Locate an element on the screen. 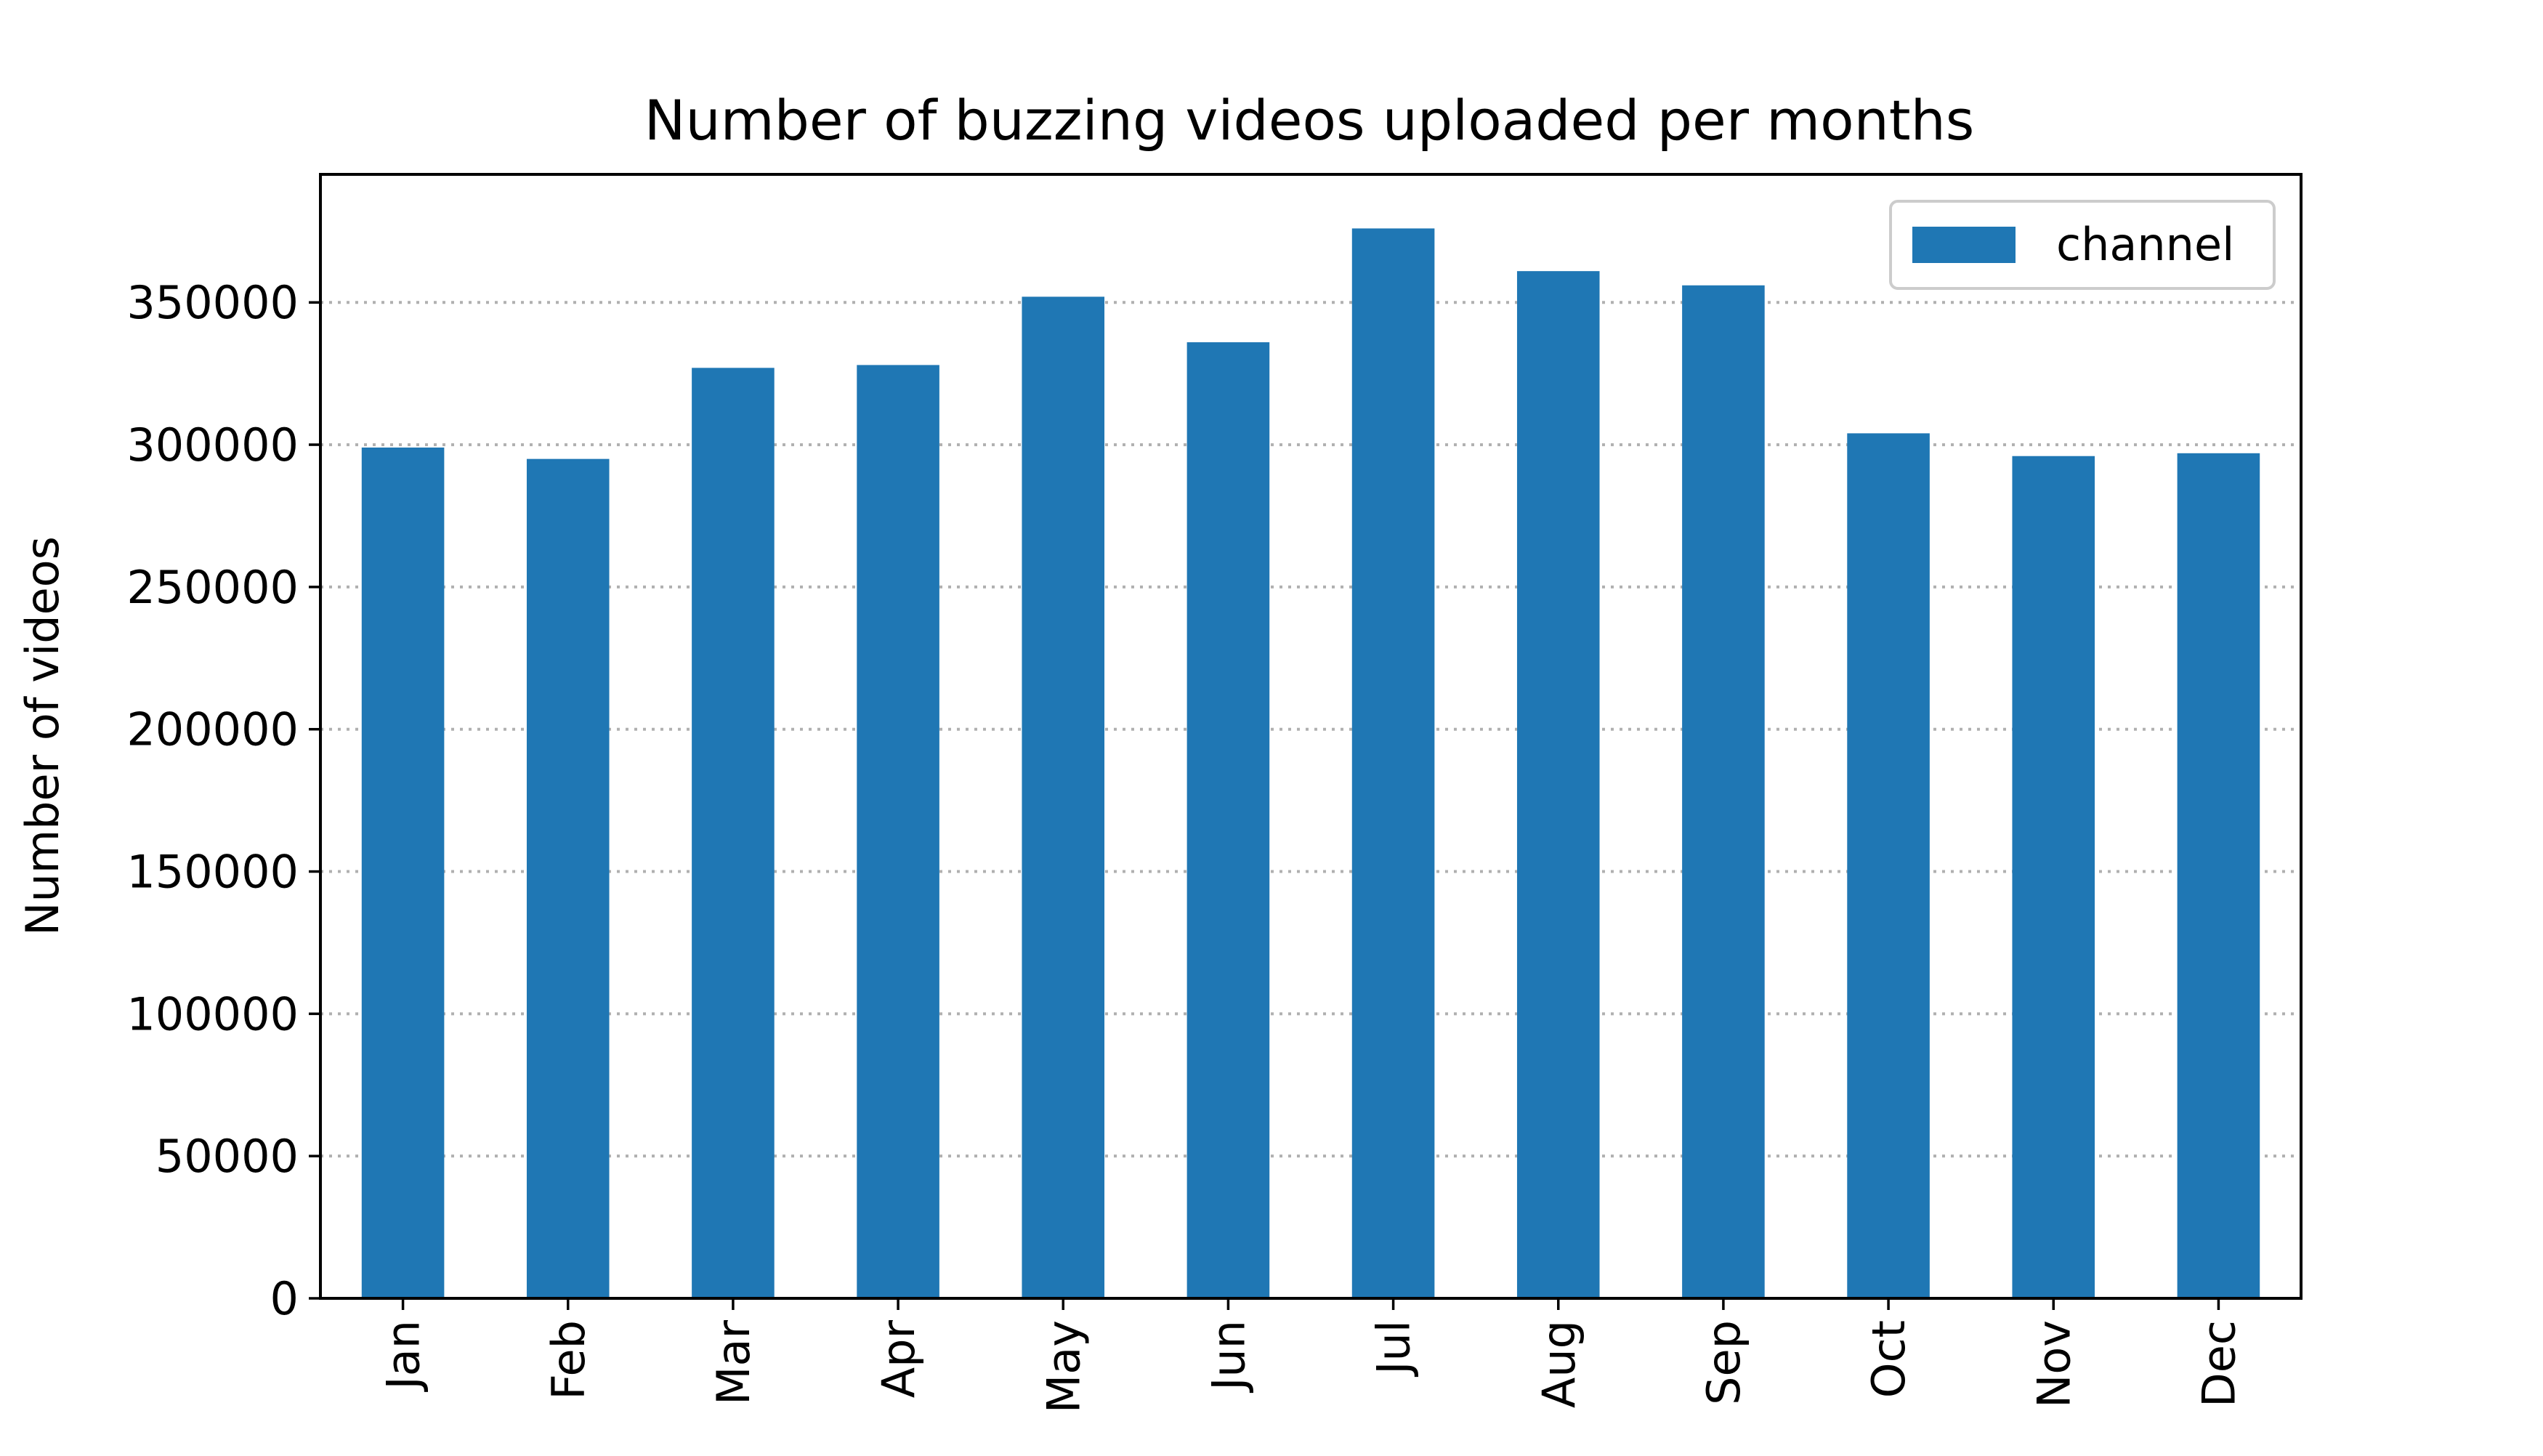 Image resolution: width=2543 pixels, height=1456 pixels. y-tick-label: 50000 is located at coordinates (227, 1156).